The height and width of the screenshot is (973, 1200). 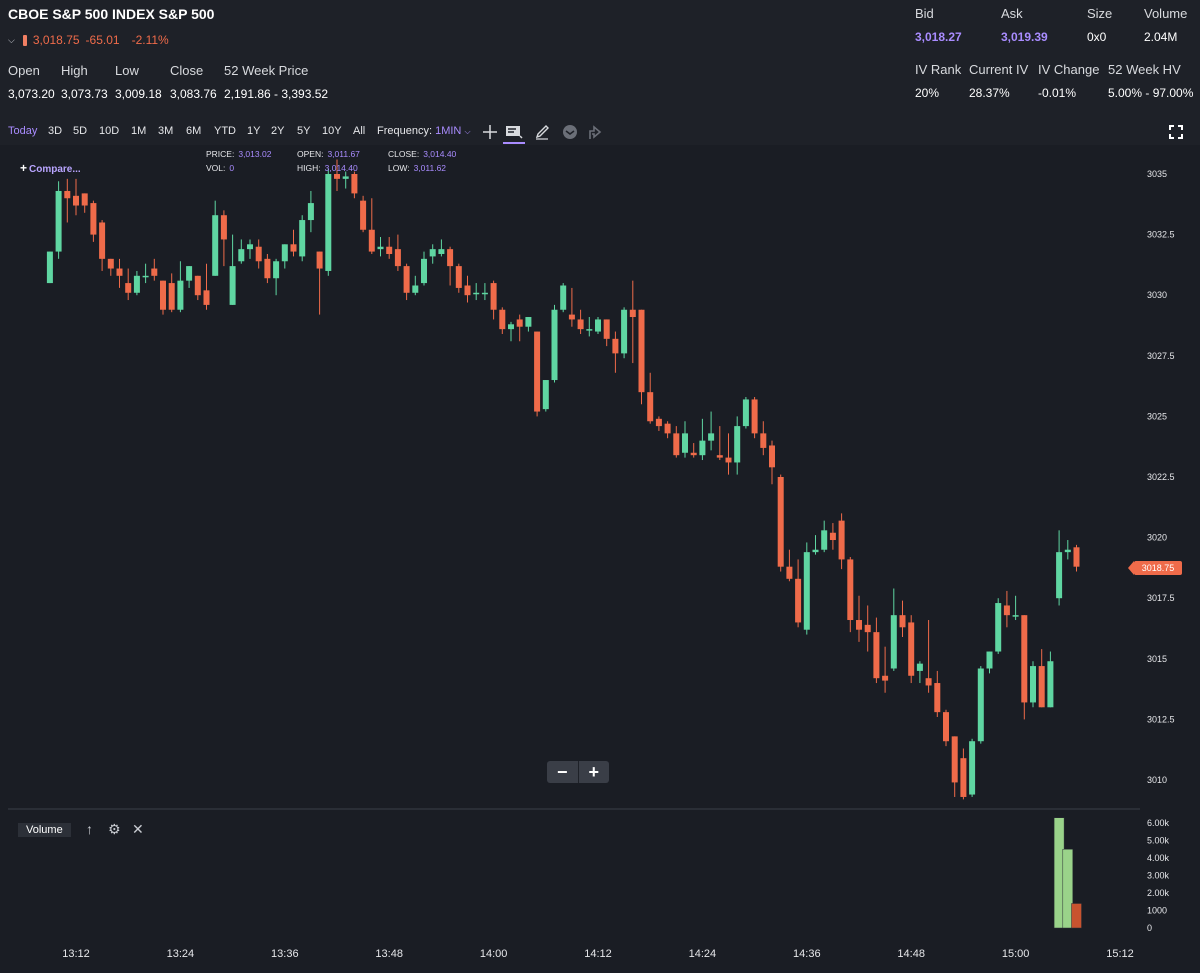 I want to click on size-label: Size, so click(x=1100, y=13).